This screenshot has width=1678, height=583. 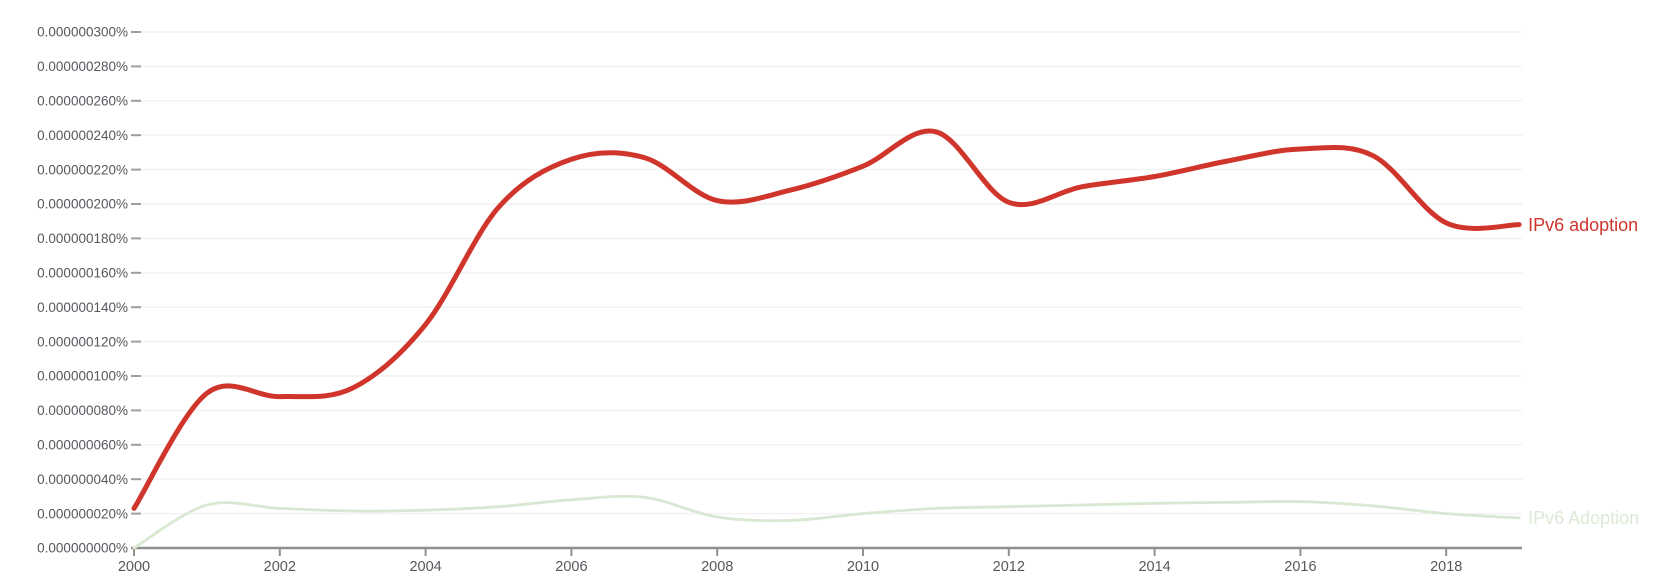 I want to click on x-axis-tick-label: 2010, so click(x=863, y=567).